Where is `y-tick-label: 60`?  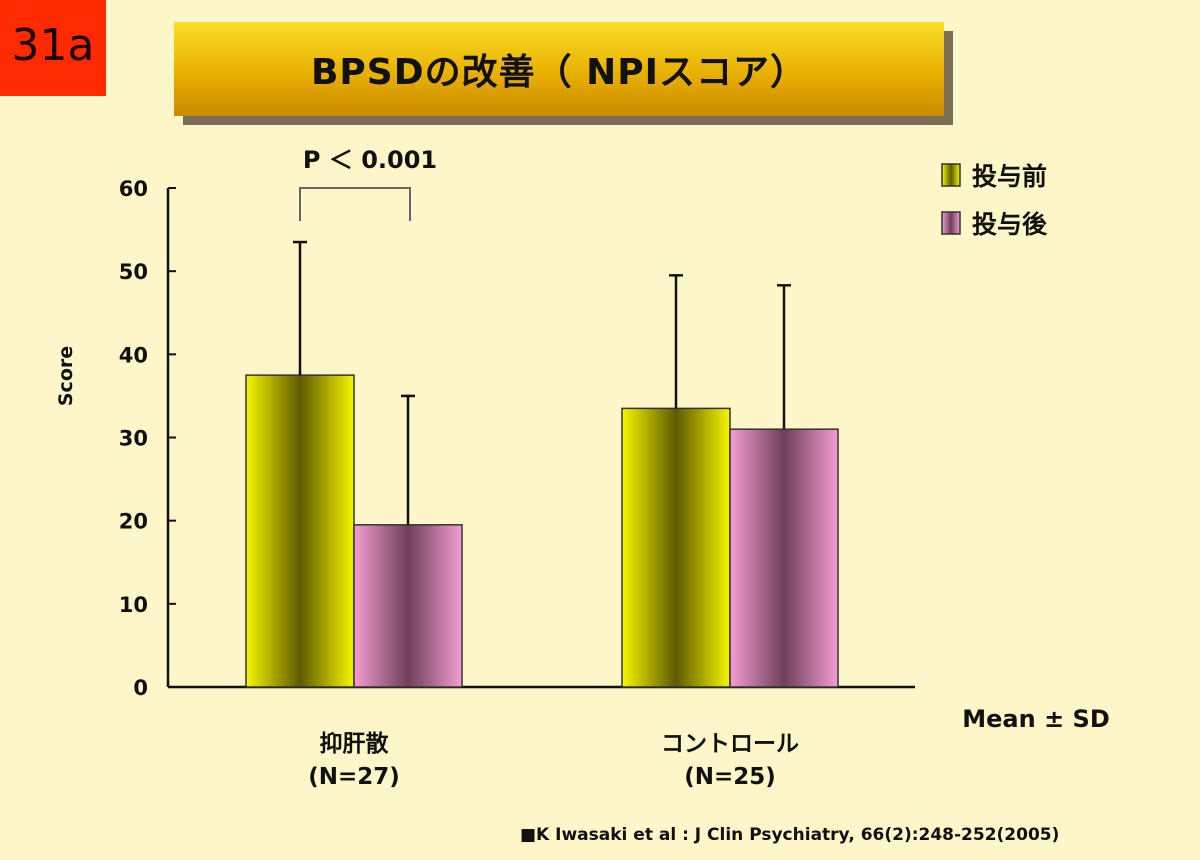 y-tick-label: 60 is located at coordinates (133, 189).